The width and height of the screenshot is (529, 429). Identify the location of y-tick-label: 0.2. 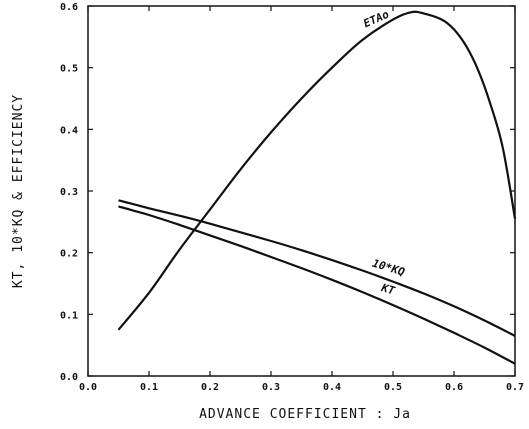
(69, 254).